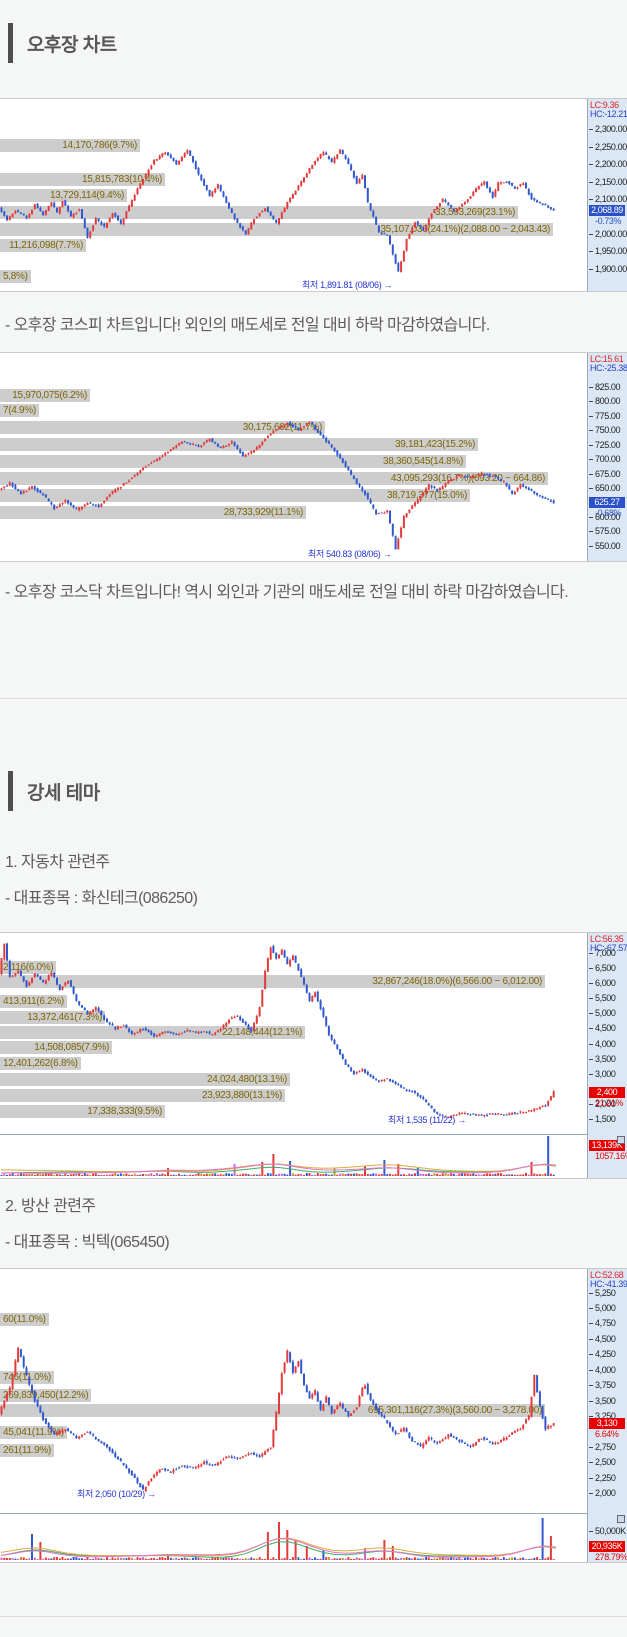 The height and width of the screenshot is (1637, 627). Describe the element at coordinates (611, 1557) in the screenshot. I see `volume-change-percent: 278.79%` at that location.